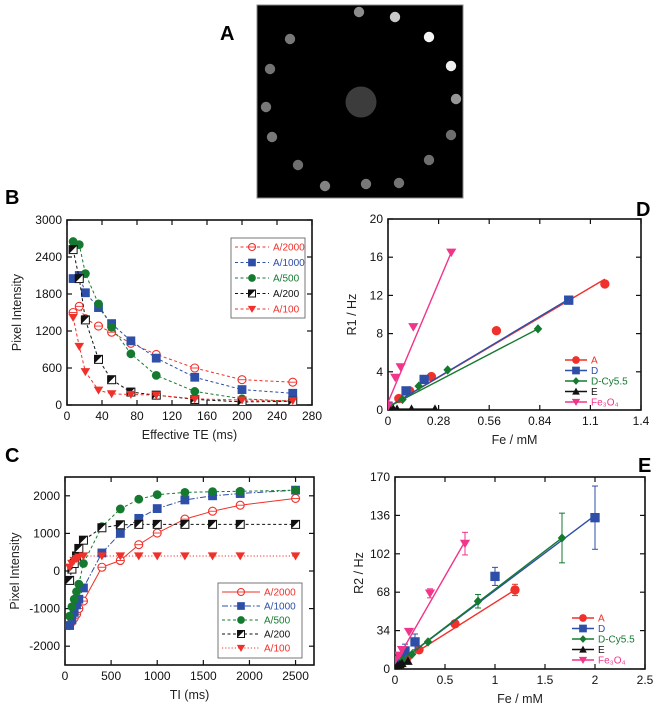 This screenshot has width=663, height=708. I want to click on legend-label: A/1000, so click(280, 607).